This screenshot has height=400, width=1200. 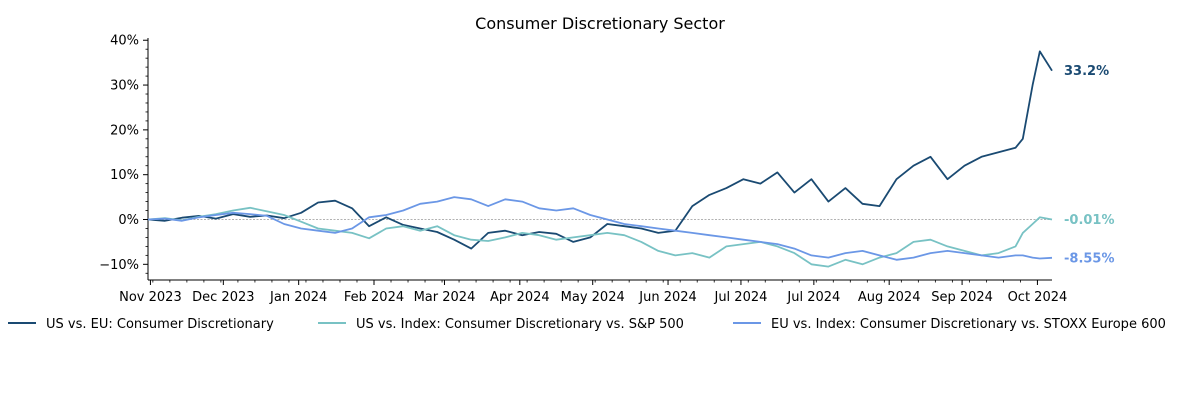 What do you see at coordinates (374, 297) in the screenshot?
I see `x-tick-label: Feb 2024` at bounding box center [374, 297].